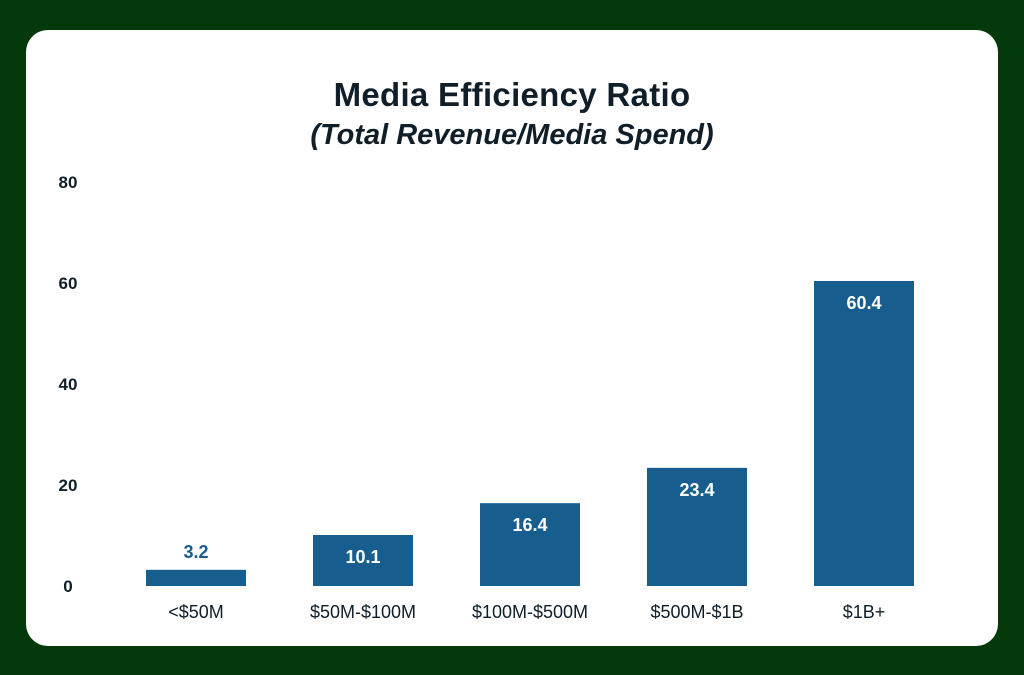  Describe the element at coordinates (196, 612) in the screenshot. I see `x-tick-label: <$50M` at that location.